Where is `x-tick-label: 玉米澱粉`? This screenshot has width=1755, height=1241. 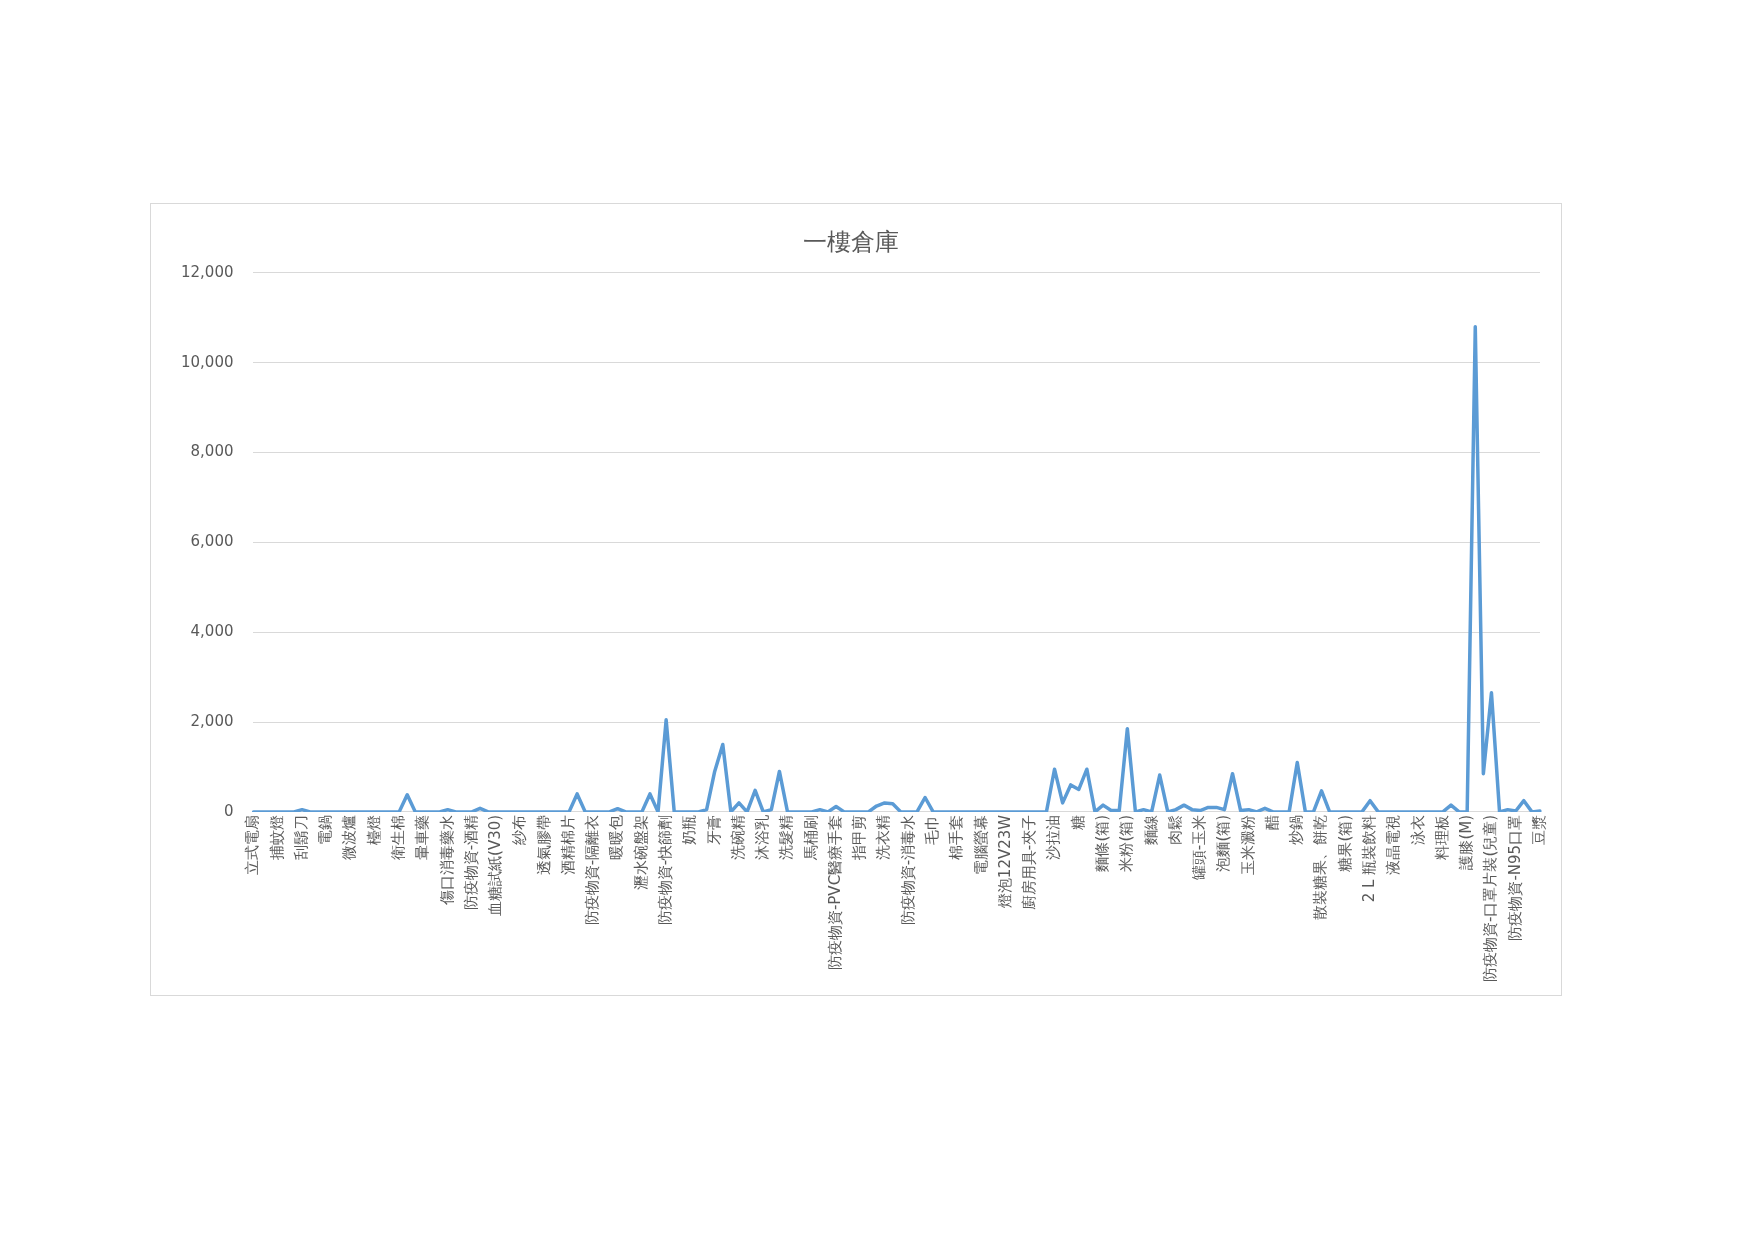 x-tick-label: 玉米澱粉 is located at coordinates (1247, 844).